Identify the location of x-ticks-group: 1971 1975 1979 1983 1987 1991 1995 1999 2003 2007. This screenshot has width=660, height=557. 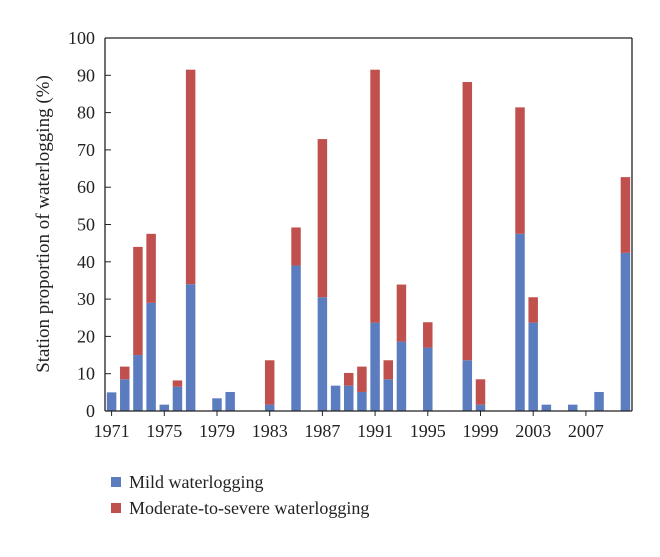
(349, 426).